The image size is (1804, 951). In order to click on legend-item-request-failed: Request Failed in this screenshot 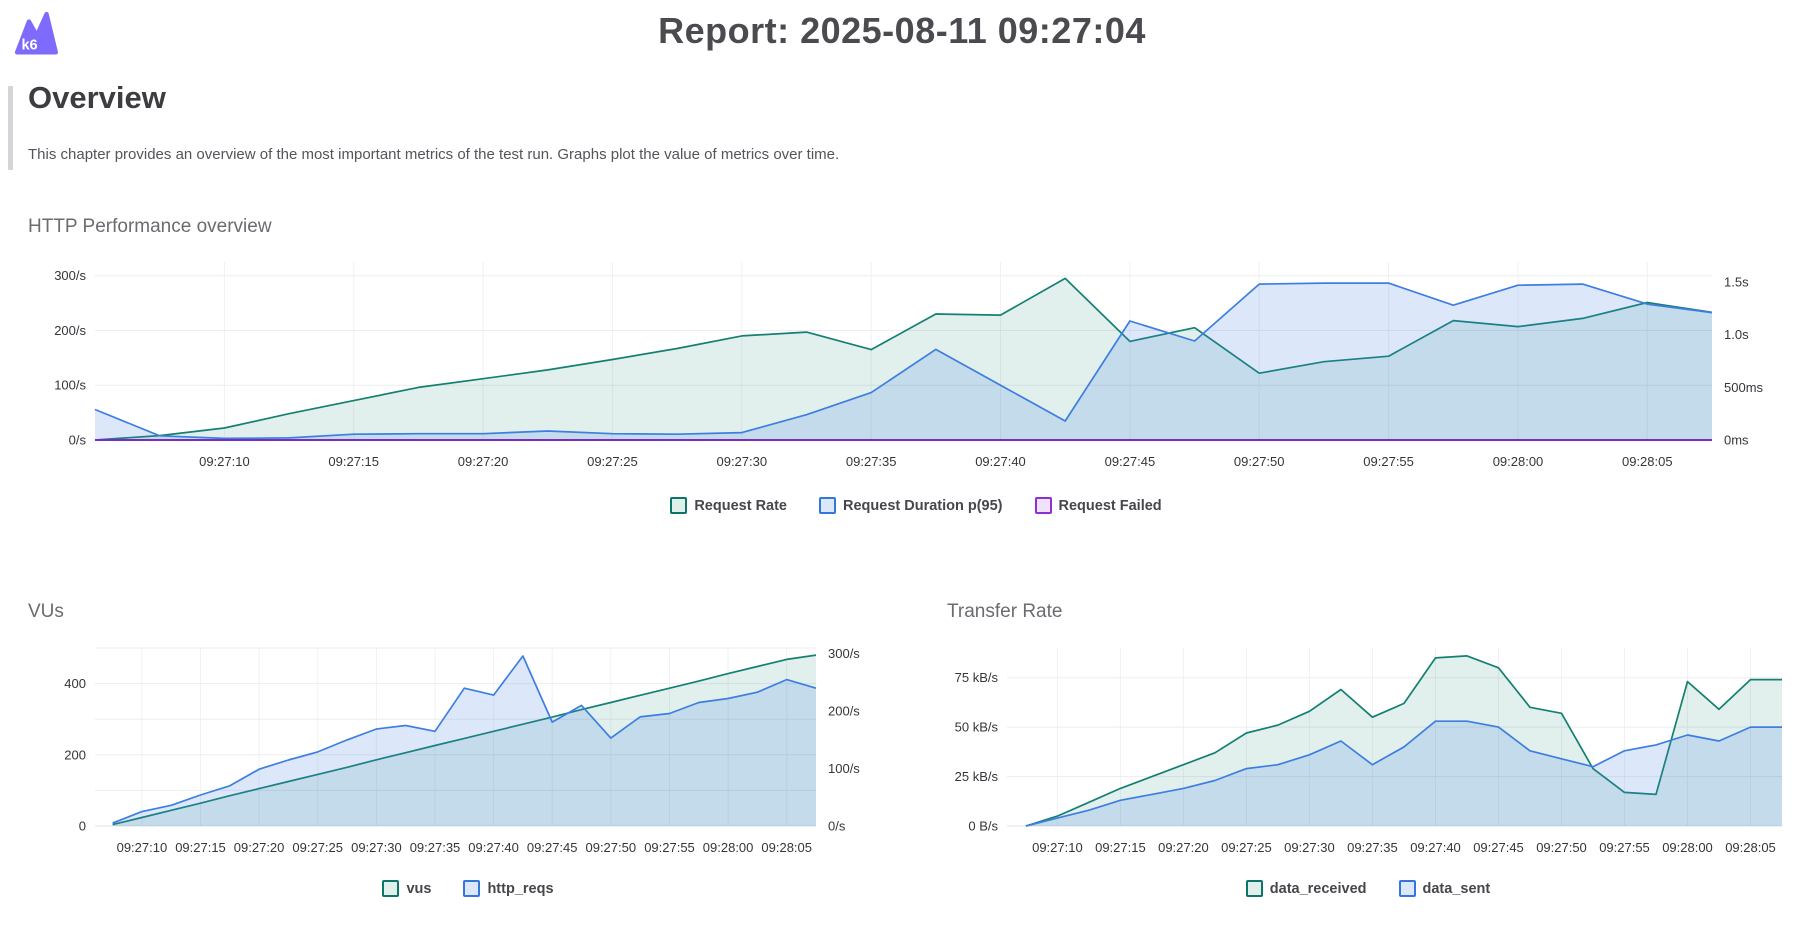, I will do `click(1098, 505)`.